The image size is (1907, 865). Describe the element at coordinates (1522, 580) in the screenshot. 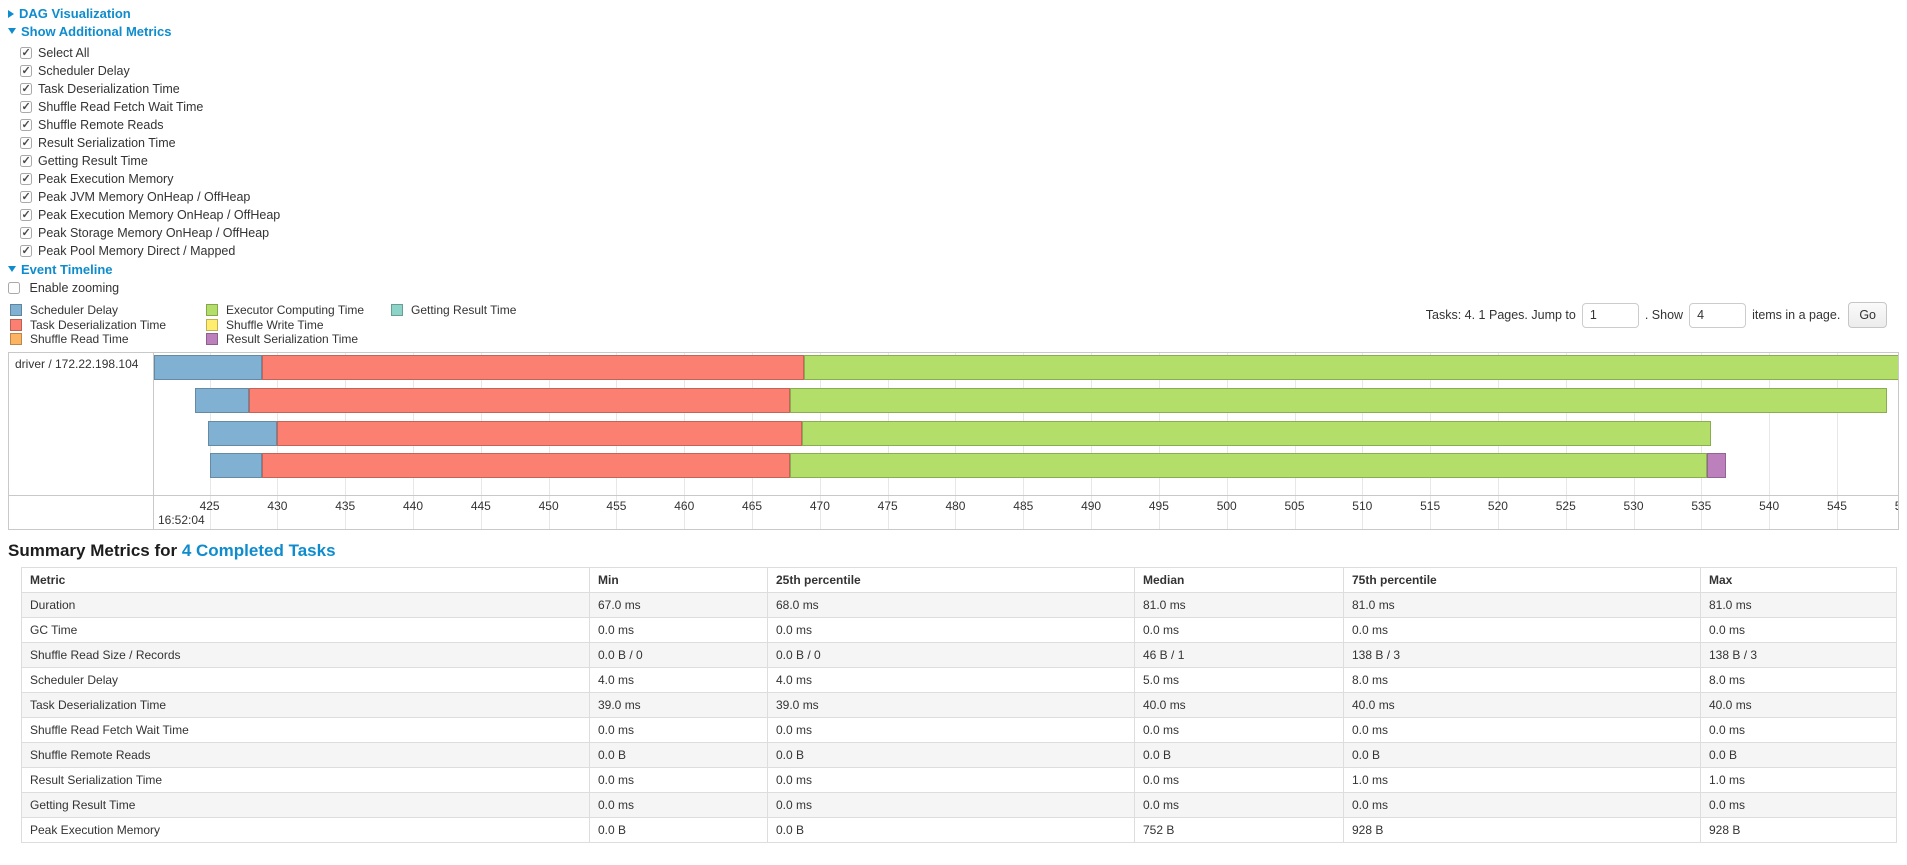

I see `column-header: 75th percentile` at that location.